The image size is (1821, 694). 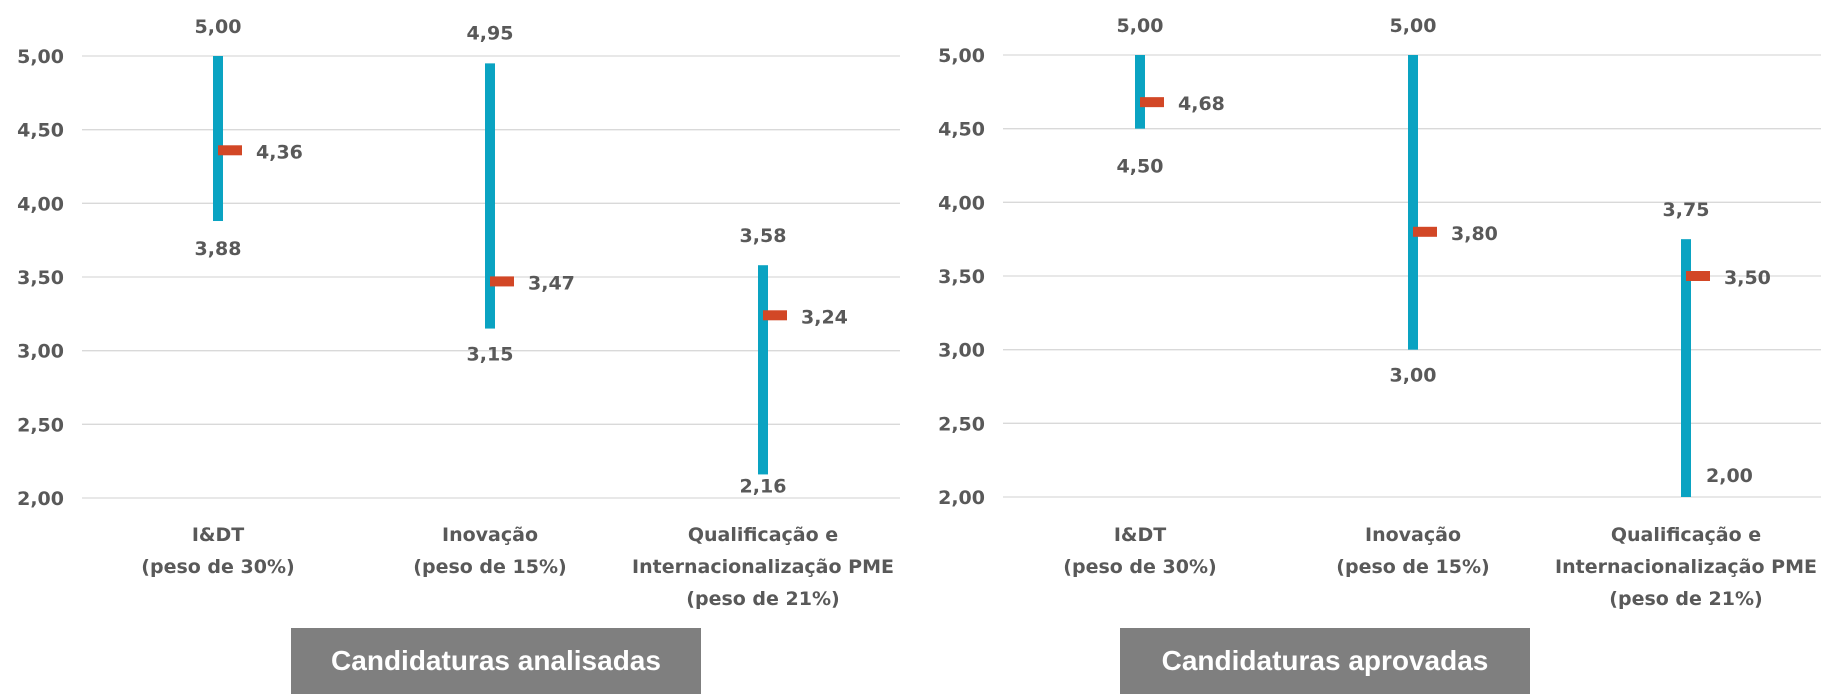 I want to click on mean-value-label: 4,36, so click(x=279, y=152).